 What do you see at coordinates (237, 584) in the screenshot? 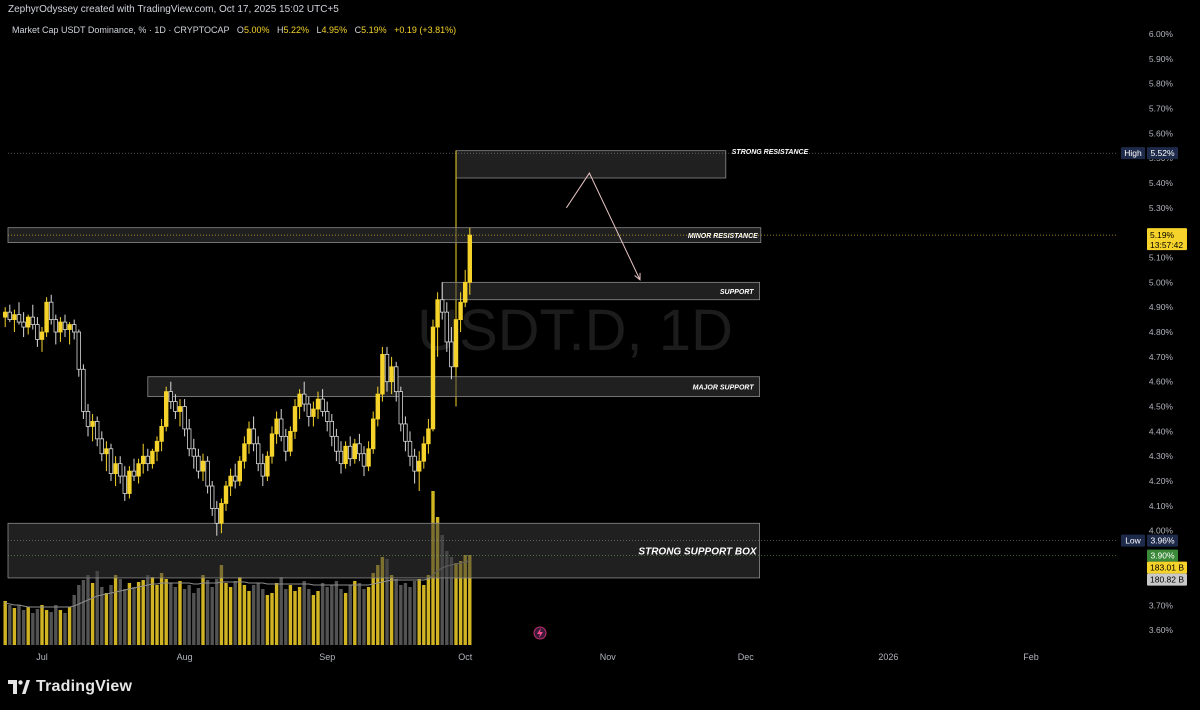
I see `volume-ma-line` at bounding box center [237, 584].